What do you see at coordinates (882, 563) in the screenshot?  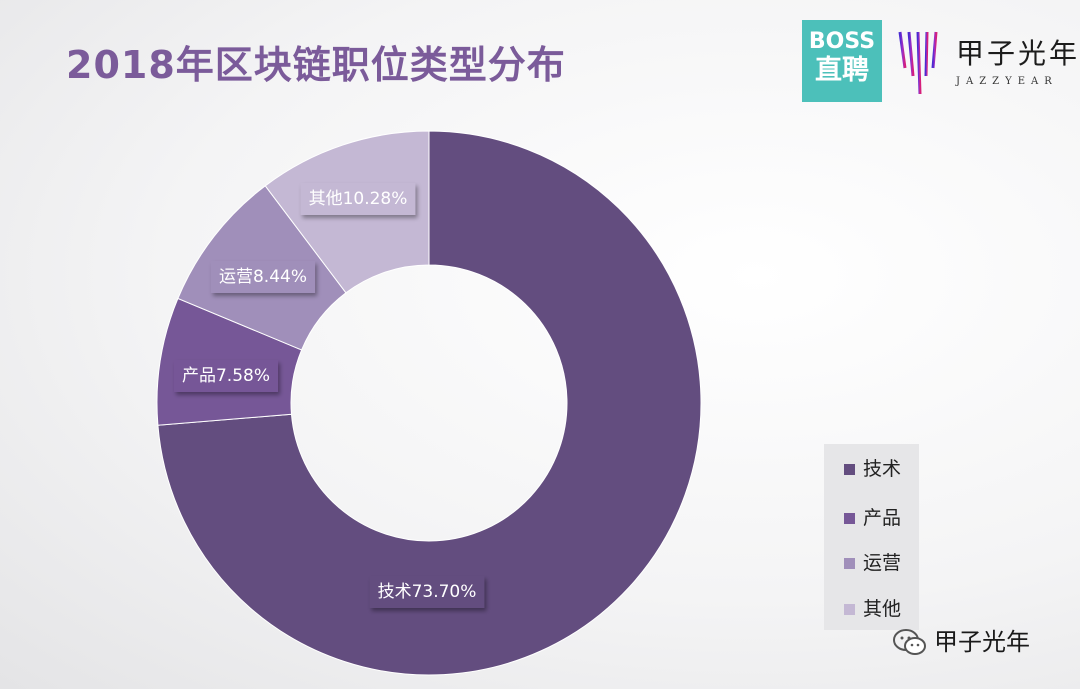 I see `legend-label-2: 运营` at bounding box center [882, 563].